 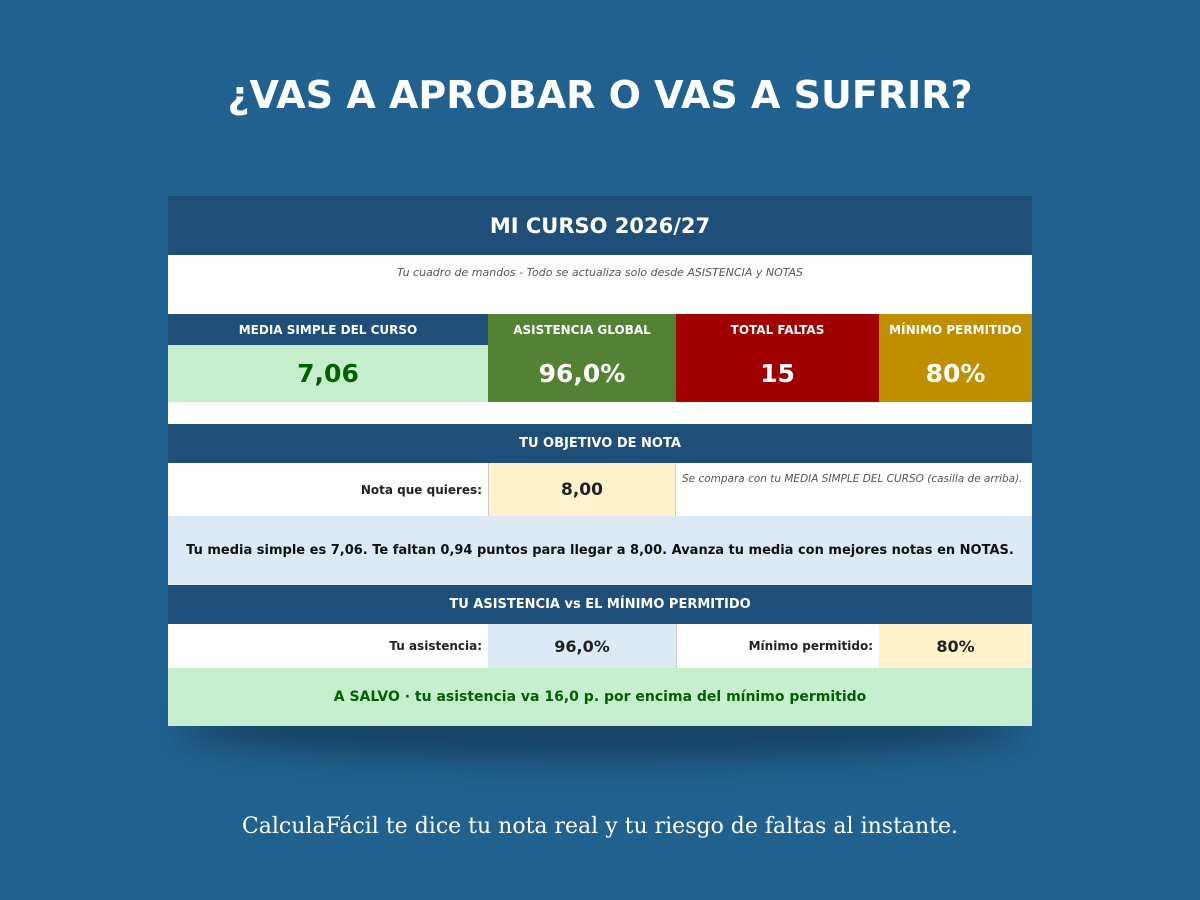 What do you see at coordinates (955, 373) in the screenshot?
I see `kpi-value: 80%` at bounding box center [955, 373].